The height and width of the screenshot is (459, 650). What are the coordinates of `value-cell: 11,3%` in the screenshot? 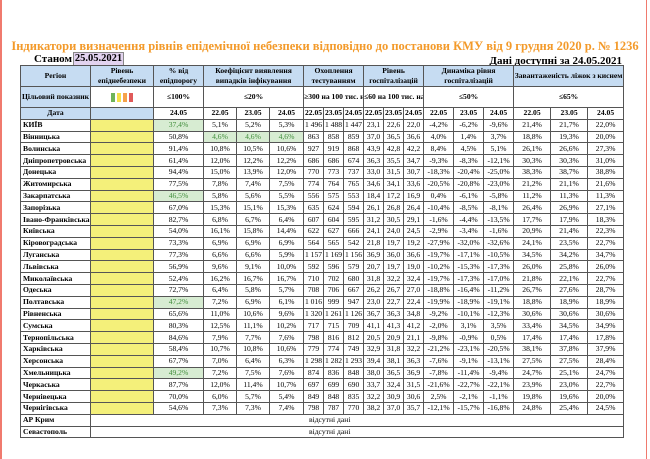 It's located at (569, 196).